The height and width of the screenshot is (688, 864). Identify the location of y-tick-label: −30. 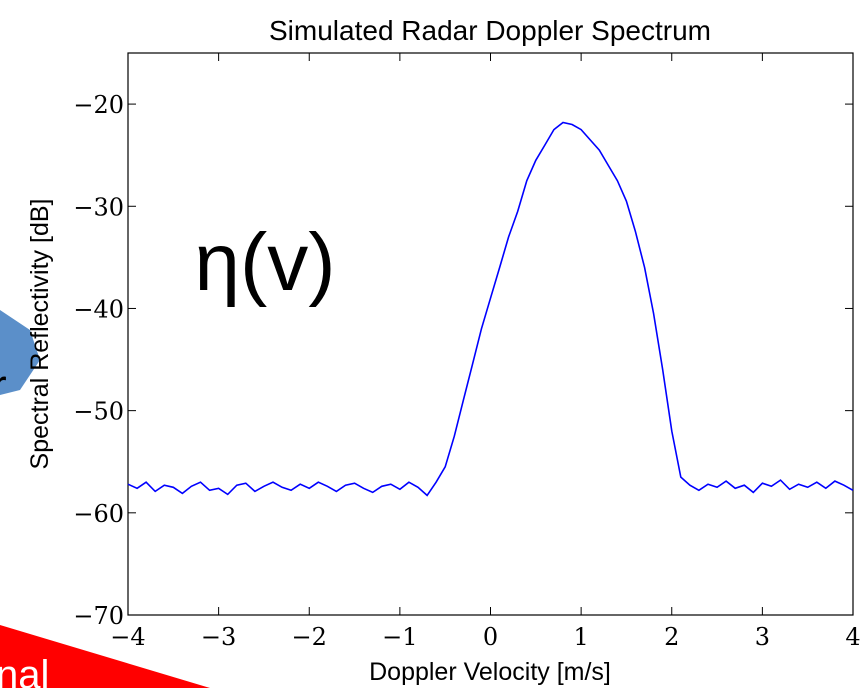
(98, 207).